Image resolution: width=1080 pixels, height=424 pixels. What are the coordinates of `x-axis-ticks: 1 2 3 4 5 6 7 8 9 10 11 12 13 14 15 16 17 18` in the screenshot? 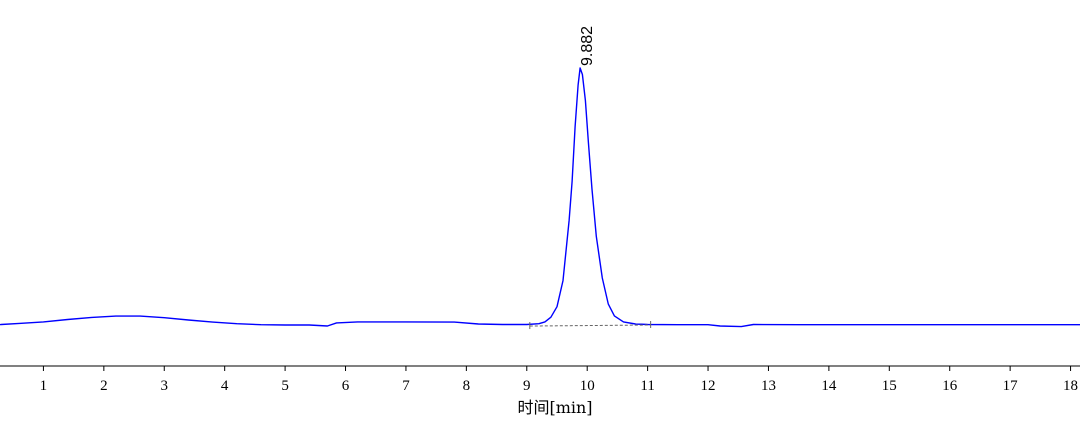 It's located at (559, 380).